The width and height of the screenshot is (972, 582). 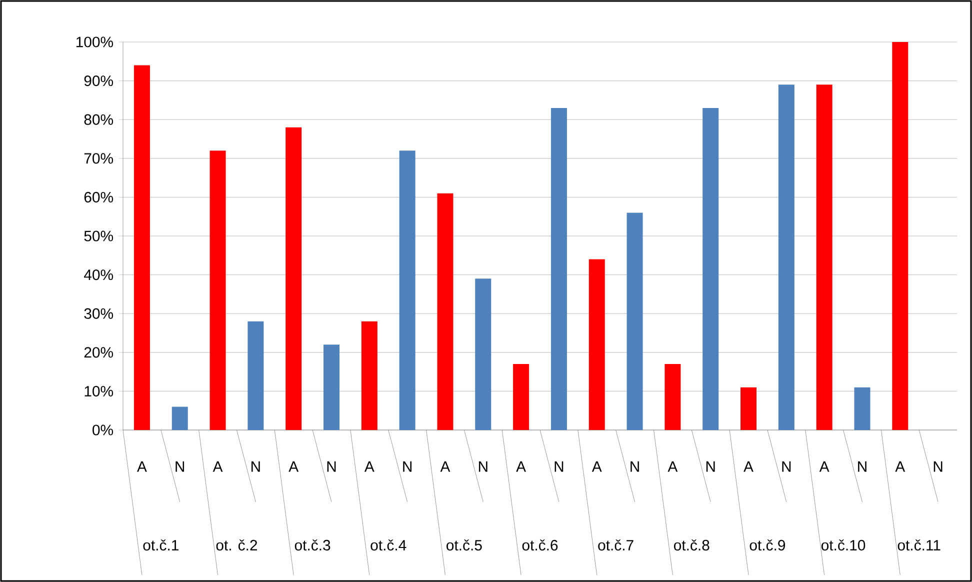 What do you see at coordinates (99, 197) in the screenshot?
I see `y-tick-label: 60%` at bounding box center [99, 197].